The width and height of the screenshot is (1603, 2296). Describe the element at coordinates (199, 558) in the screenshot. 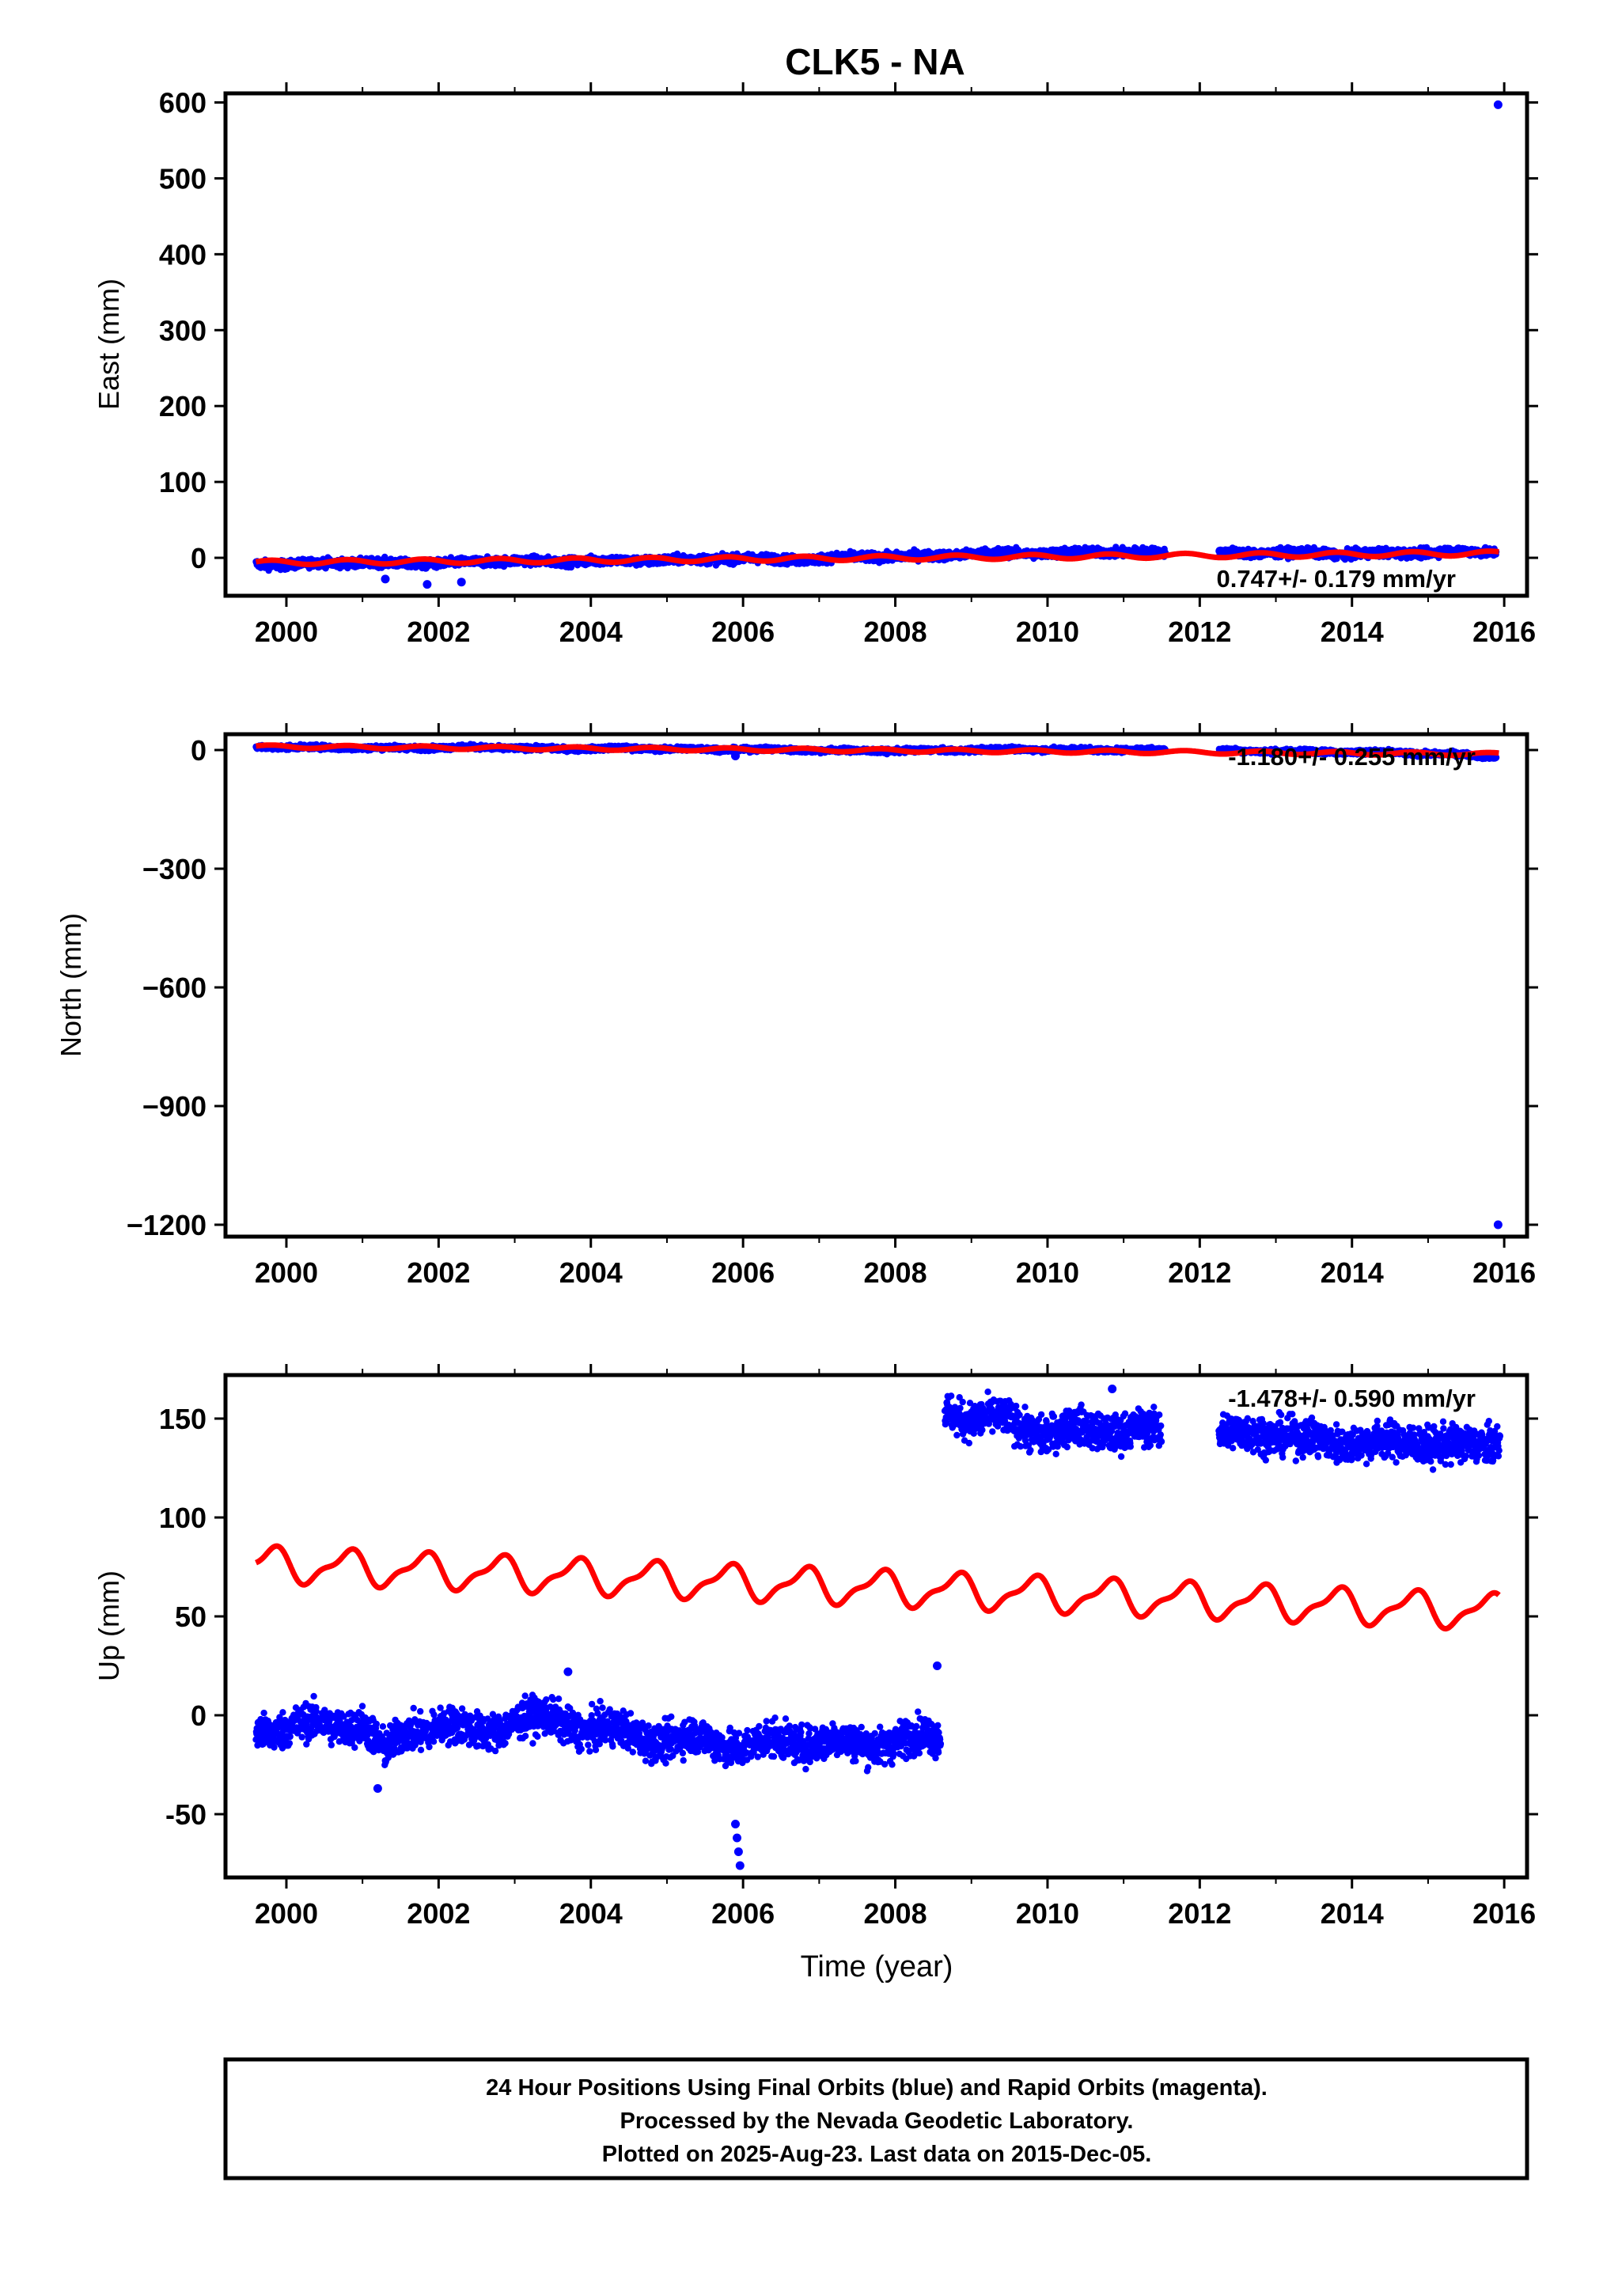

I see `east-y-tick-label: 0` at that location.